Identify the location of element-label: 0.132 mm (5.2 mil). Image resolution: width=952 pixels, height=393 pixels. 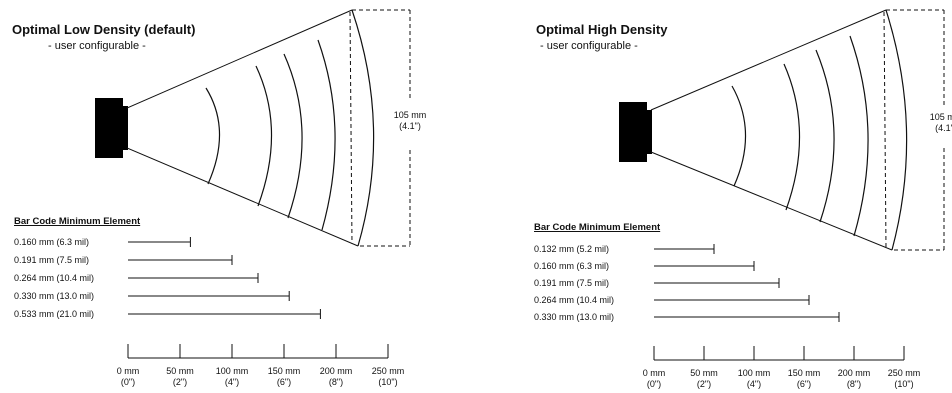
(572, 249).